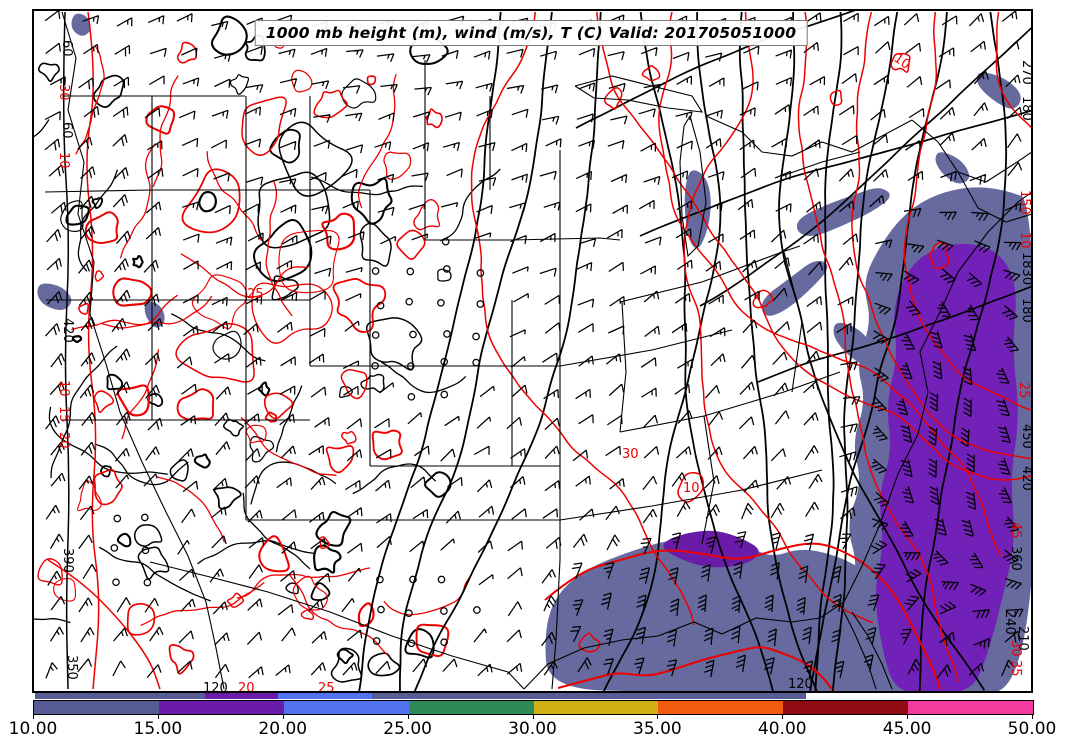 This screenshot has height=745, width=1065. Describe the element at coordinates (846, 707) in the screenshot. I see `colorbar-segment-40.00` at that location.